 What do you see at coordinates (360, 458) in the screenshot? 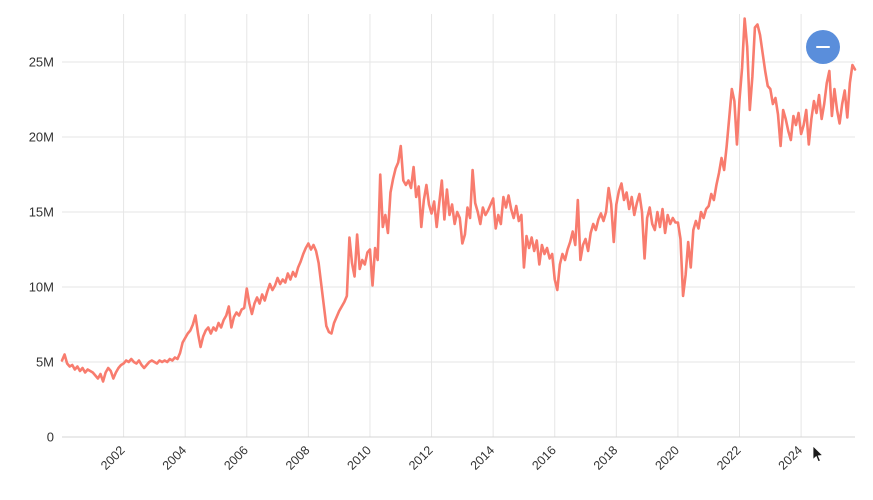
I see `x-axis-tick-label: 2010` at bounding box center [360, 458].